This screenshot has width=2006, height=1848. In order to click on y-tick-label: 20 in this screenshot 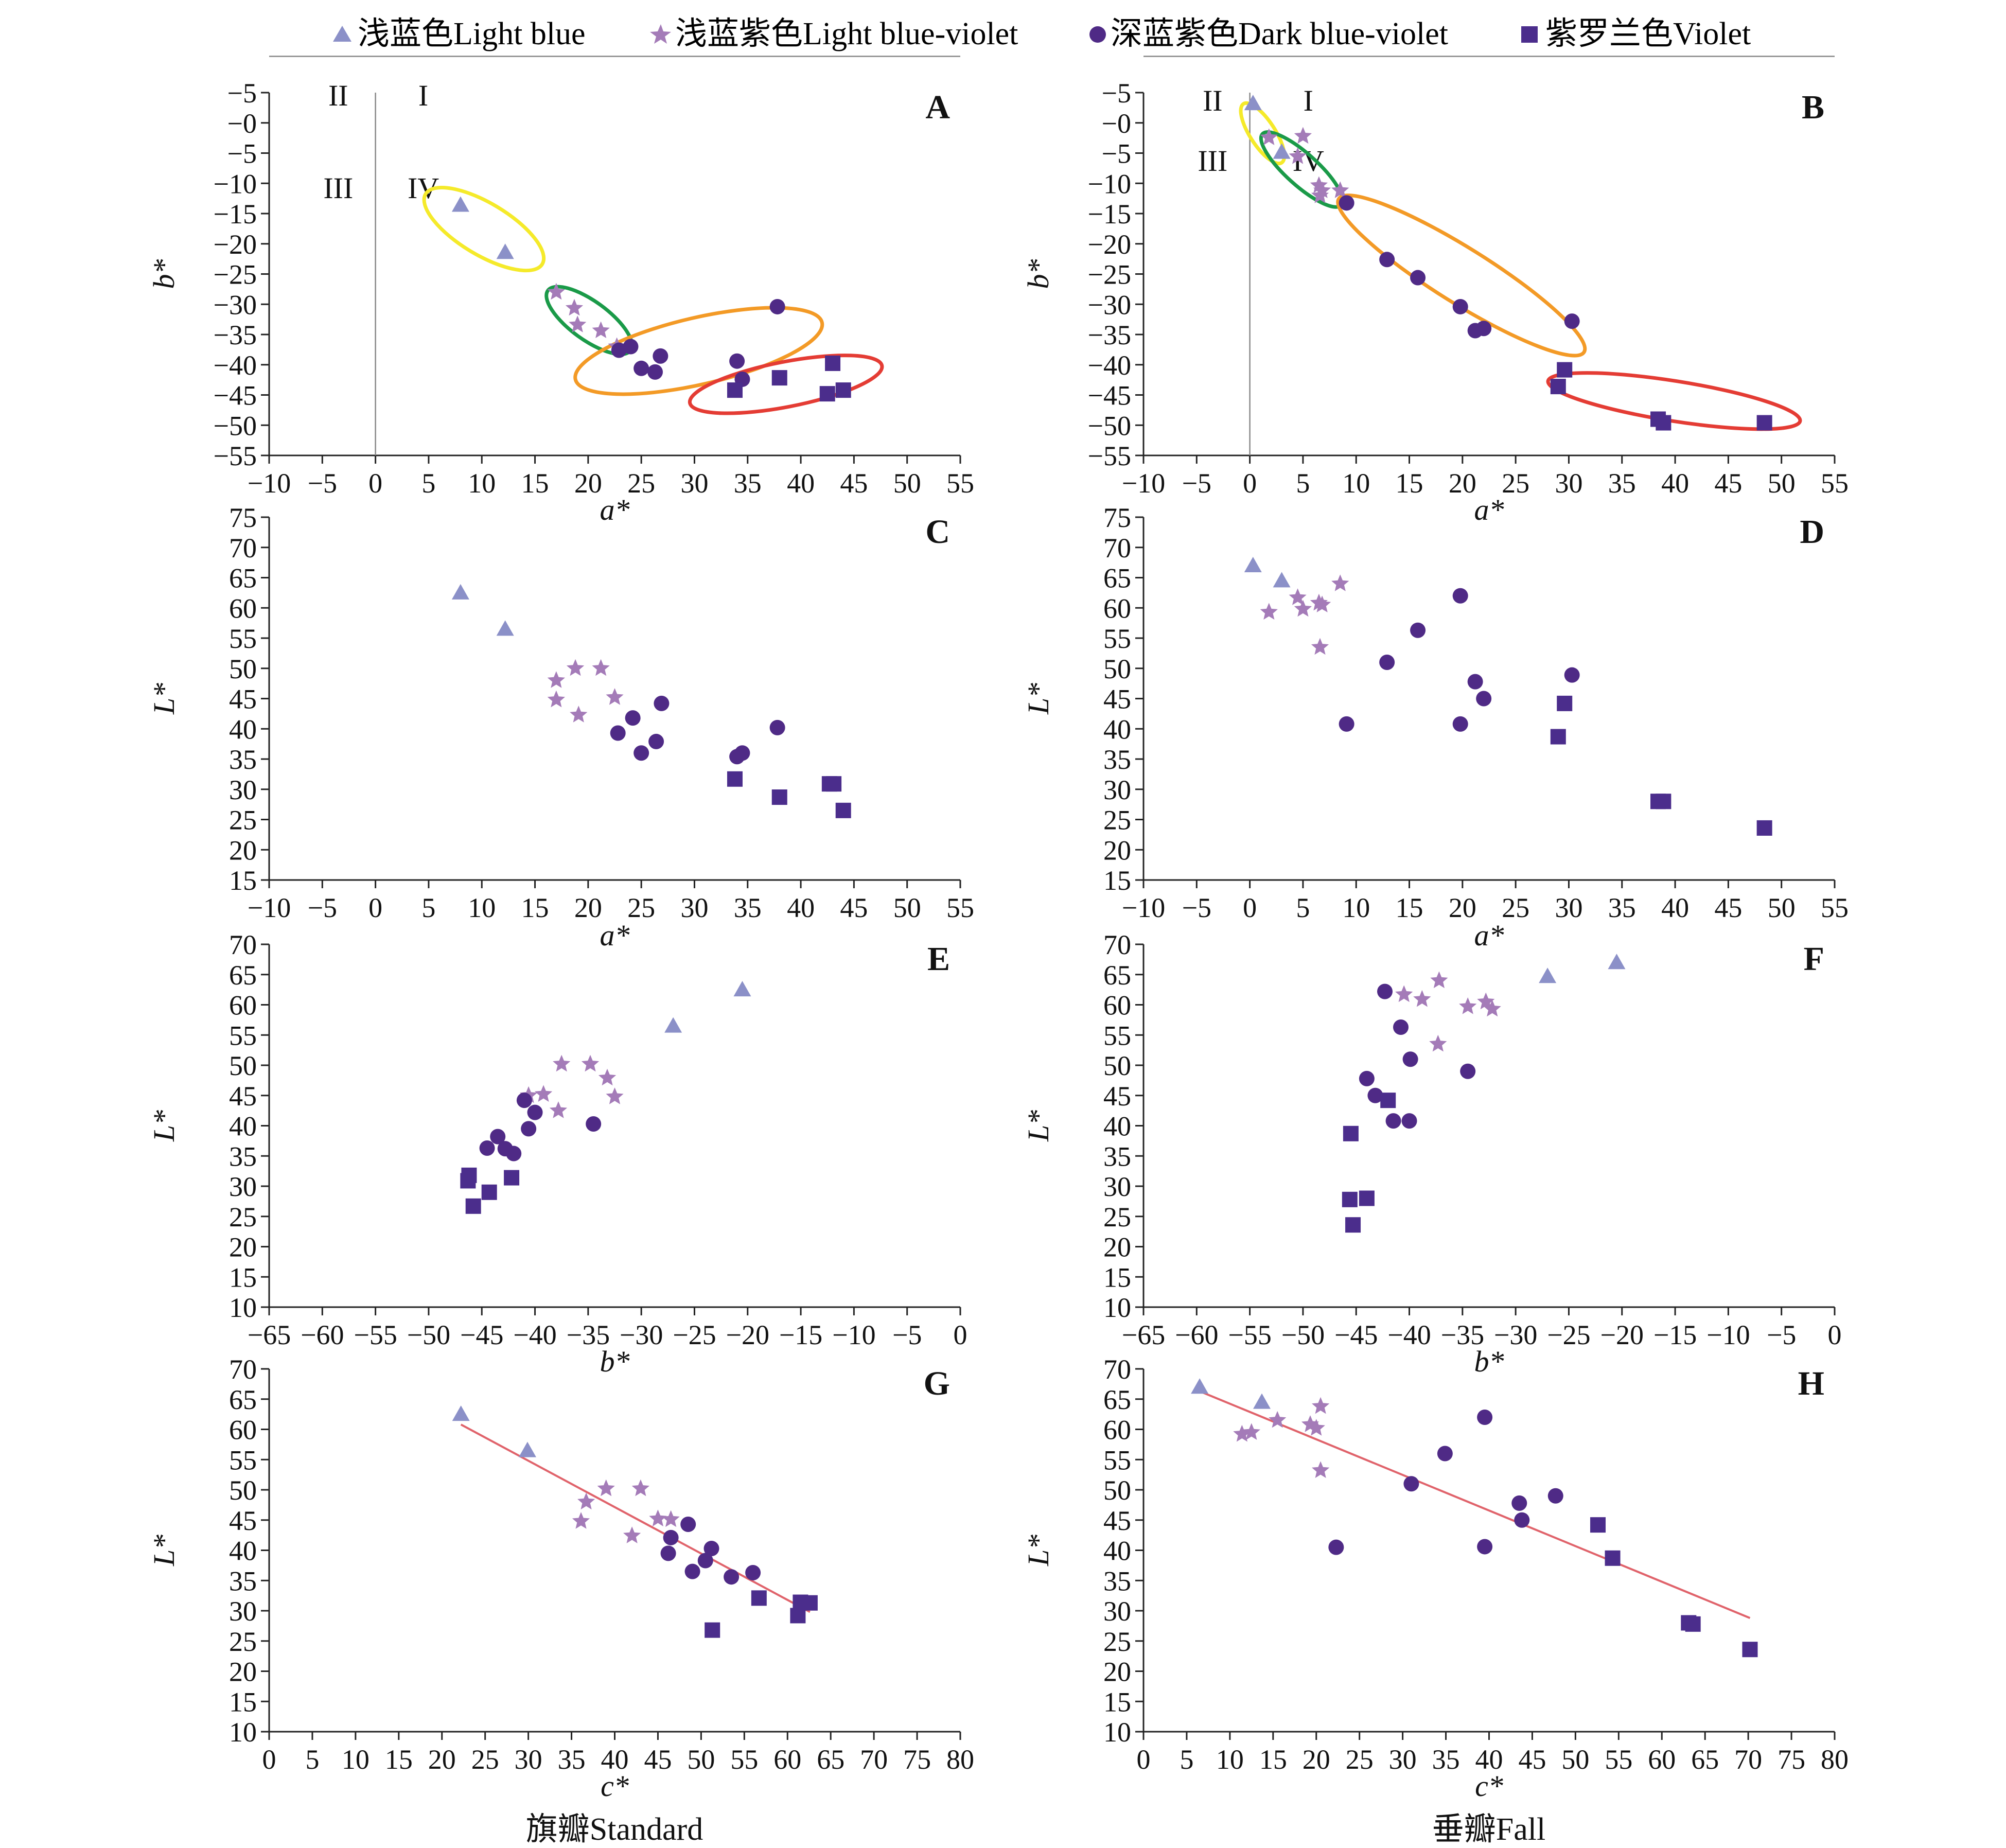, I will do `click(1117, 1672)`.